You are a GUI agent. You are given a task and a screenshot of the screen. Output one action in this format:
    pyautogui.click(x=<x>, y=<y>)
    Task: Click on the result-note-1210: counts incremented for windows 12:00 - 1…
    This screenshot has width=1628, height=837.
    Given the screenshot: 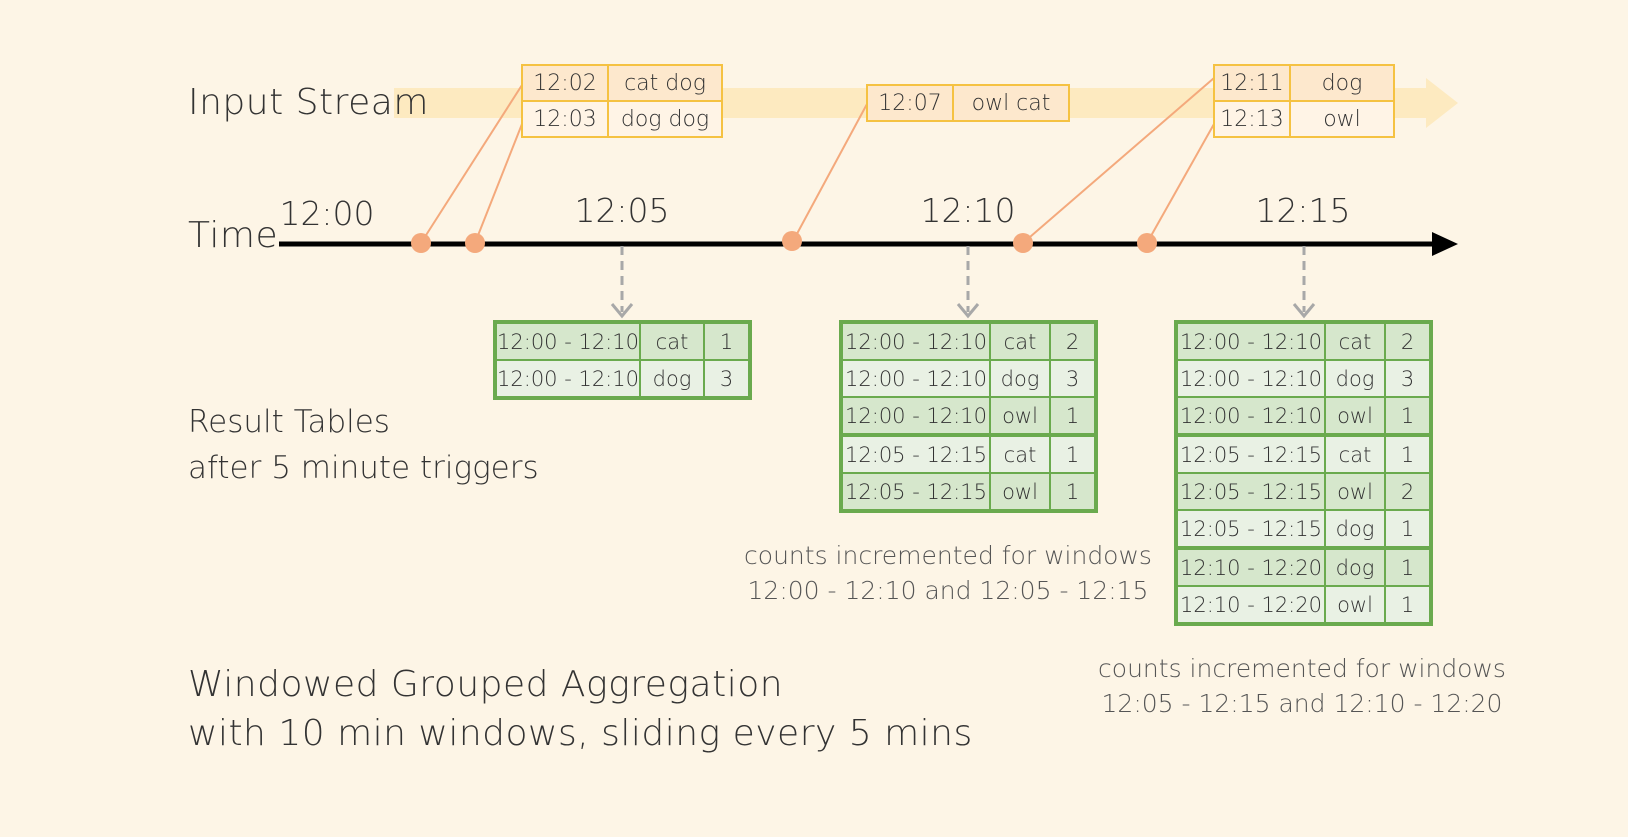 What is the action you would take?
    pyautogui.click(x=948, y=573)
    